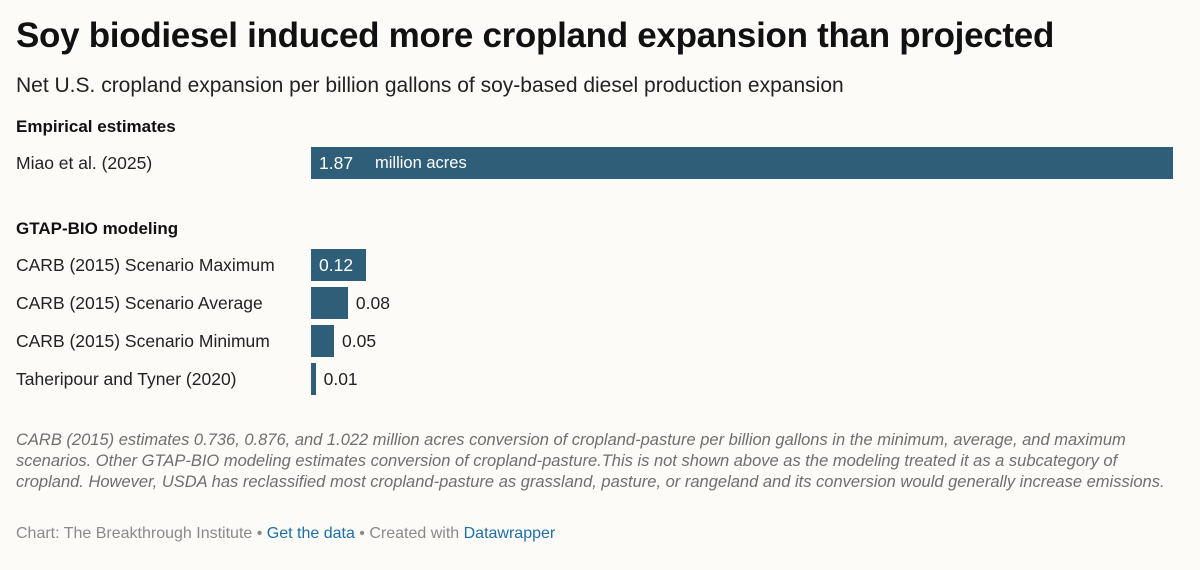  What do you see at coordinates (509, 533) in the screenshot?
I see `datawrapper-link: Datawrapper` at bounding box center [509, 533].